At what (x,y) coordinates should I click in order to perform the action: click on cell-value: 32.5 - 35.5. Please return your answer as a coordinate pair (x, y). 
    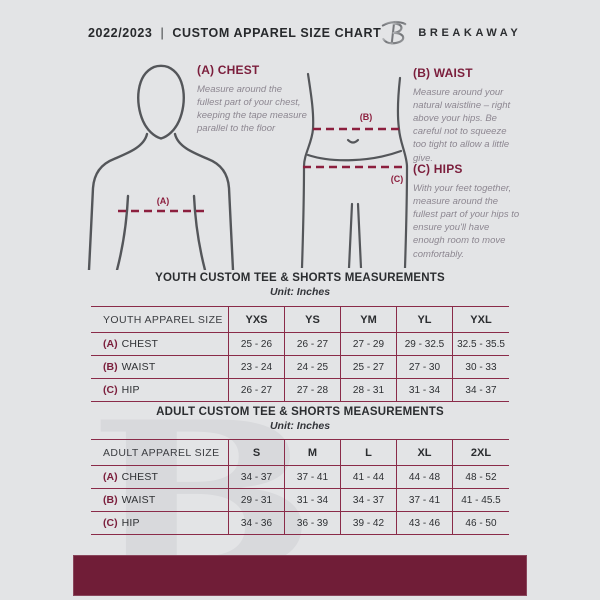
    Looking at the image, I should click on (480, 344).